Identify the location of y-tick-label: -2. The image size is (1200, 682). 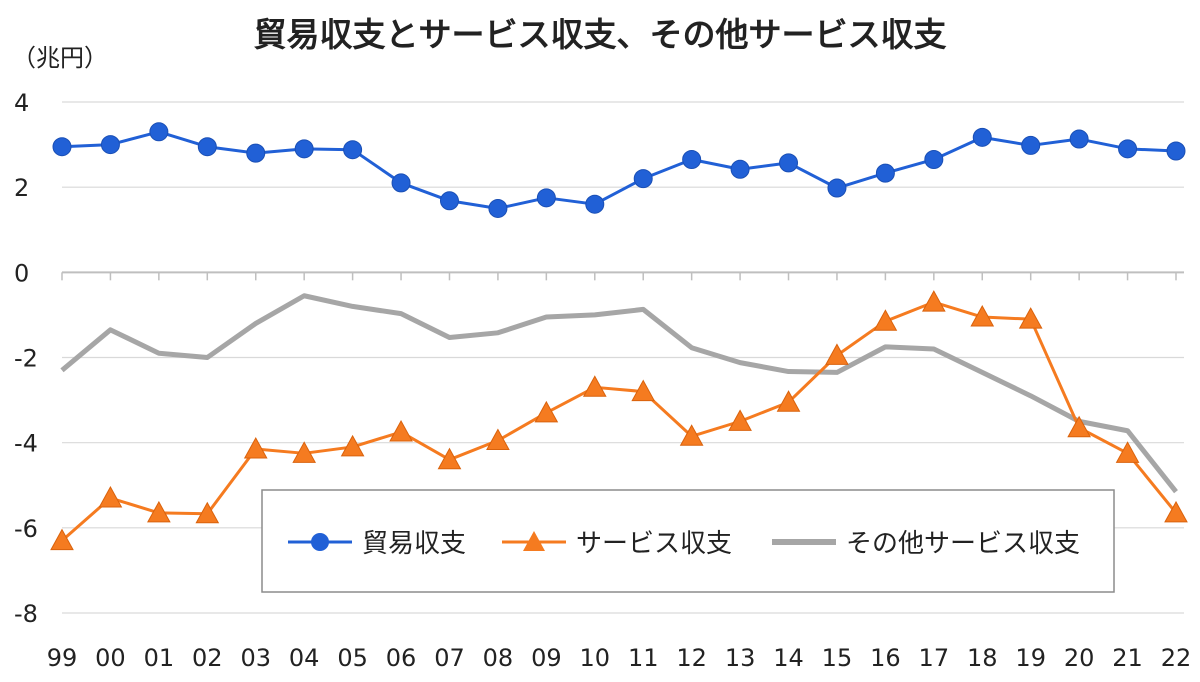
(26, 359).